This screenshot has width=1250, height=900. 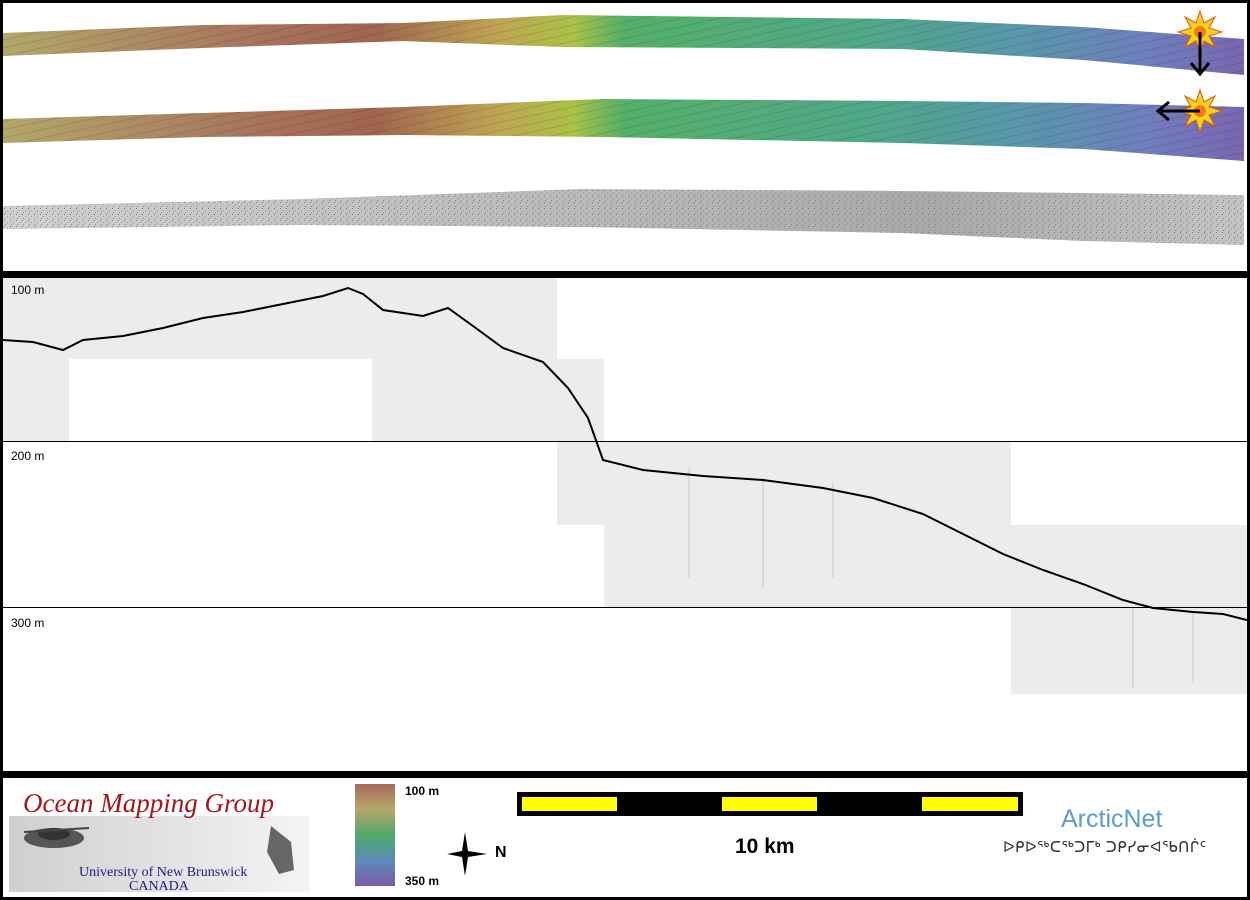 I want to click on colorbar-bottom-label: 350 m, so click(x=422, y=881).